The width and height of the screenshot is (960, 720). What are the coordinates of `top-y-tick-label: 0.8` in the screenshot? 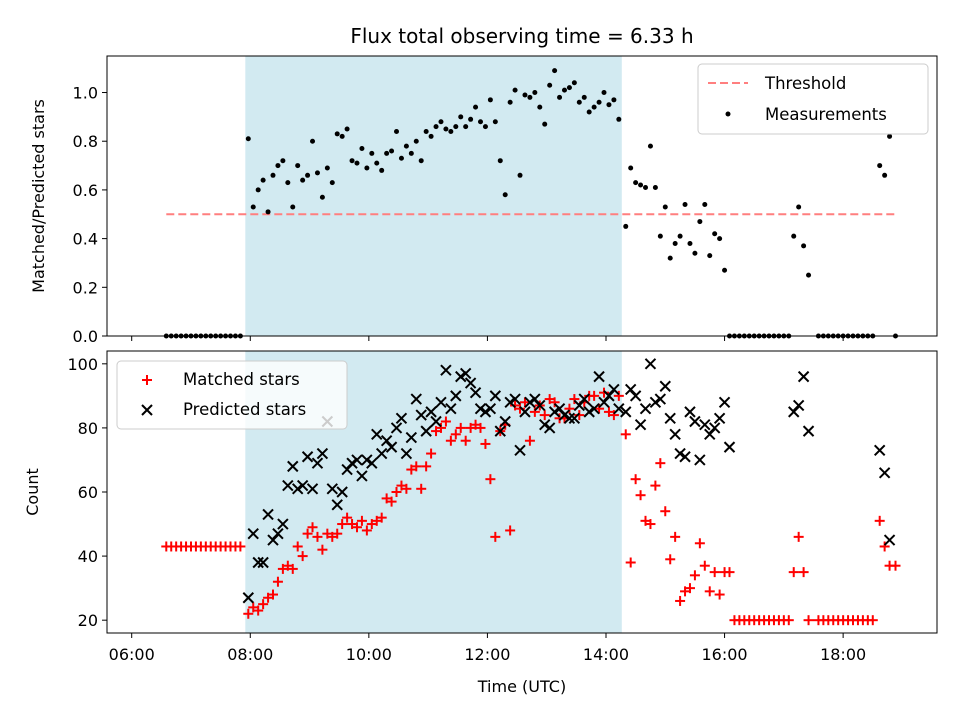 It's located at (85, 141).